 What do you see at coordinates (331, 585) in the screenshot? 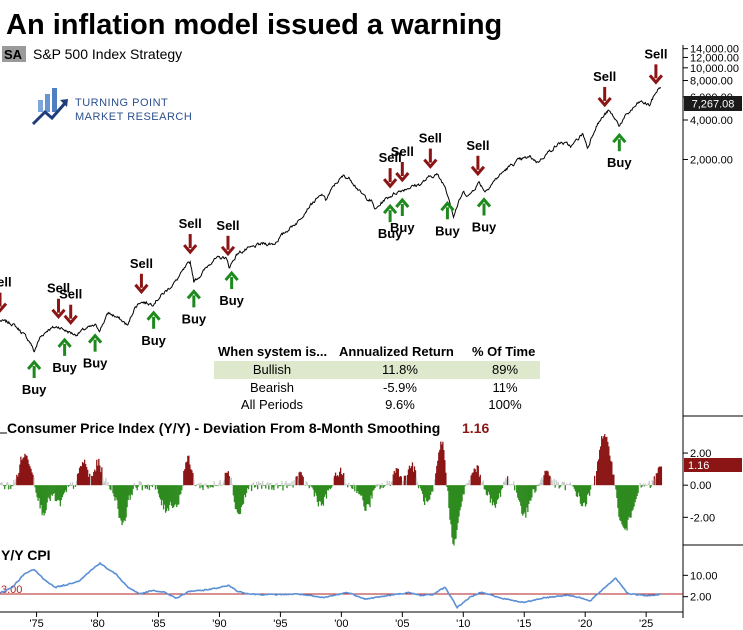
I see `cpi-line` at bounding box center [331, 585].